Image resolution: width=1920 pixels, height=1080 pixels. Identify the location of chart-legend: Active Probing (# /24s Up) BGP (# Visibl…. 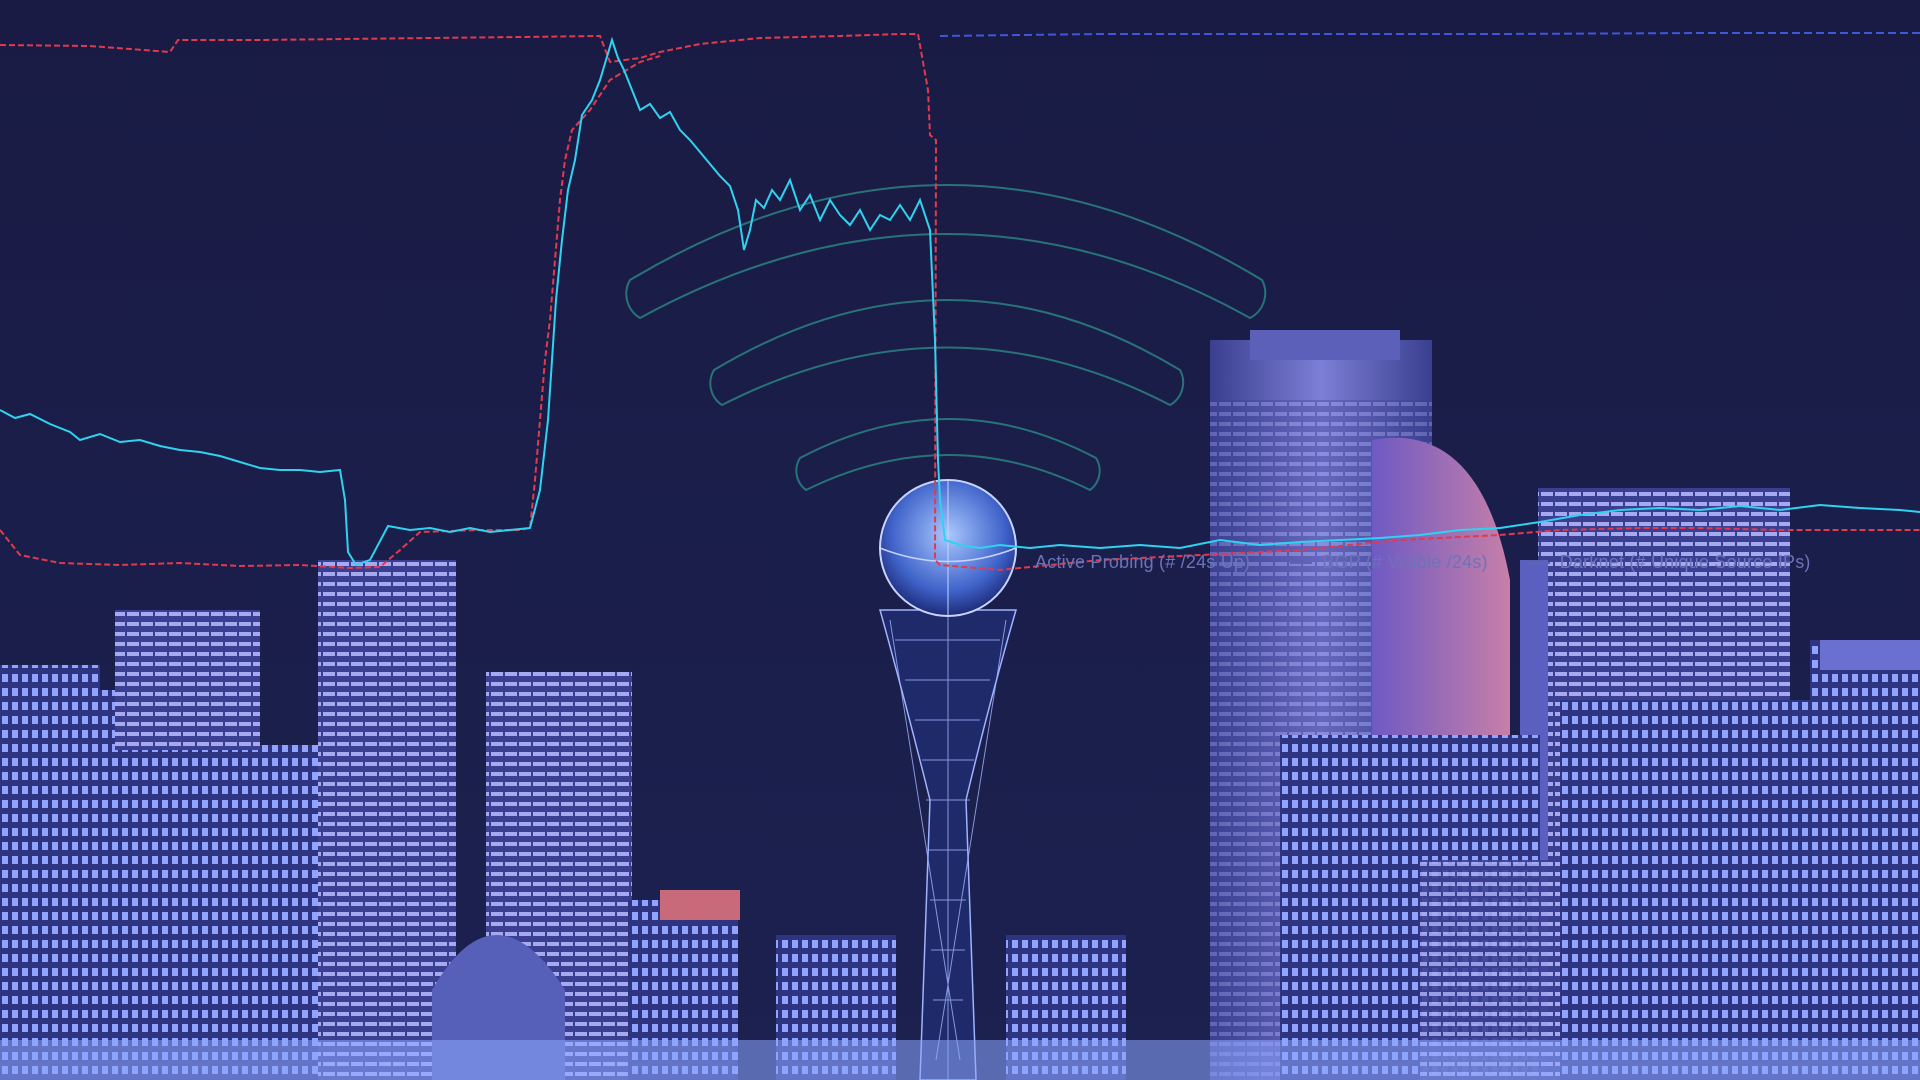
(1423, 562).